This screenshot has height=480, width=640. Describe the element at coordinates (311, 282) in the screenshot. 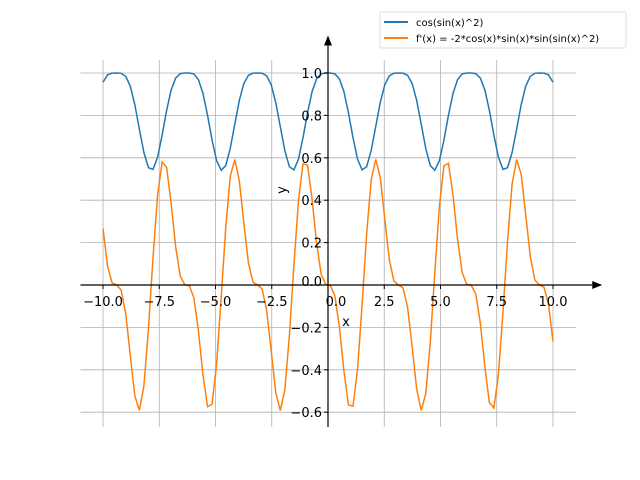

I see `y-tick-label: 0.0` at that location.